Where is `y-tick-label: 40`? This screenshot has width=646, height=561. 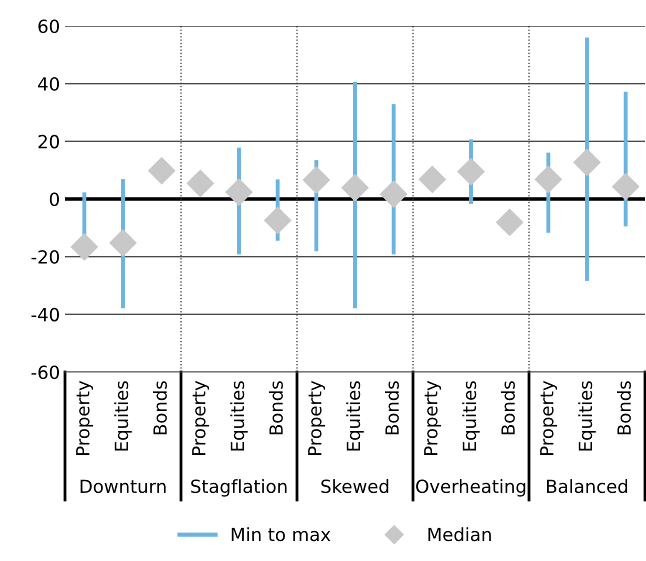 y-tick-label: 40 is located at coordinates (48, 84).